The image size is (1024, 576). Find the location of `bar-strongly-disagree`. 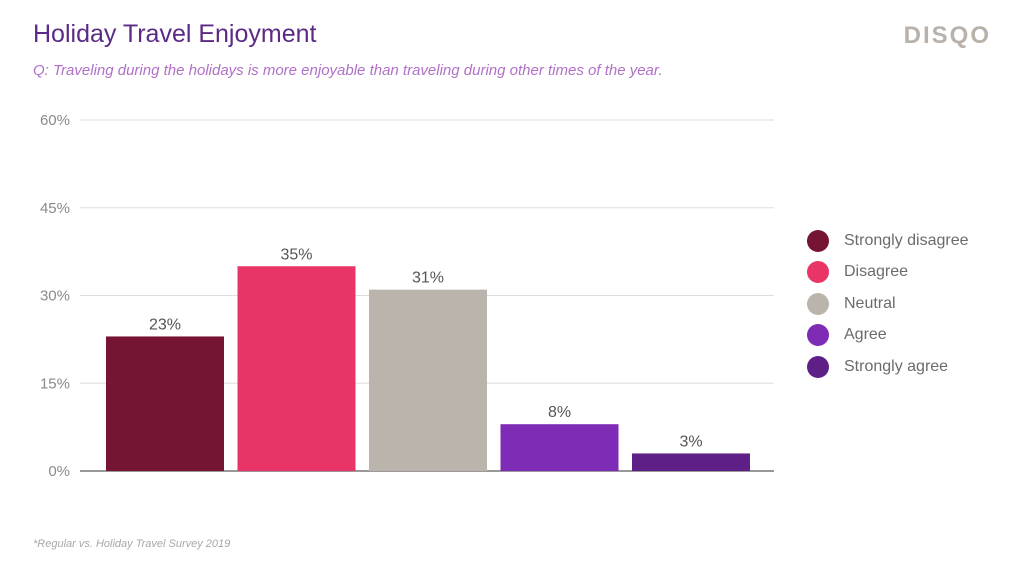

bar-strongly-disagree is located at coordinates (165, 403).